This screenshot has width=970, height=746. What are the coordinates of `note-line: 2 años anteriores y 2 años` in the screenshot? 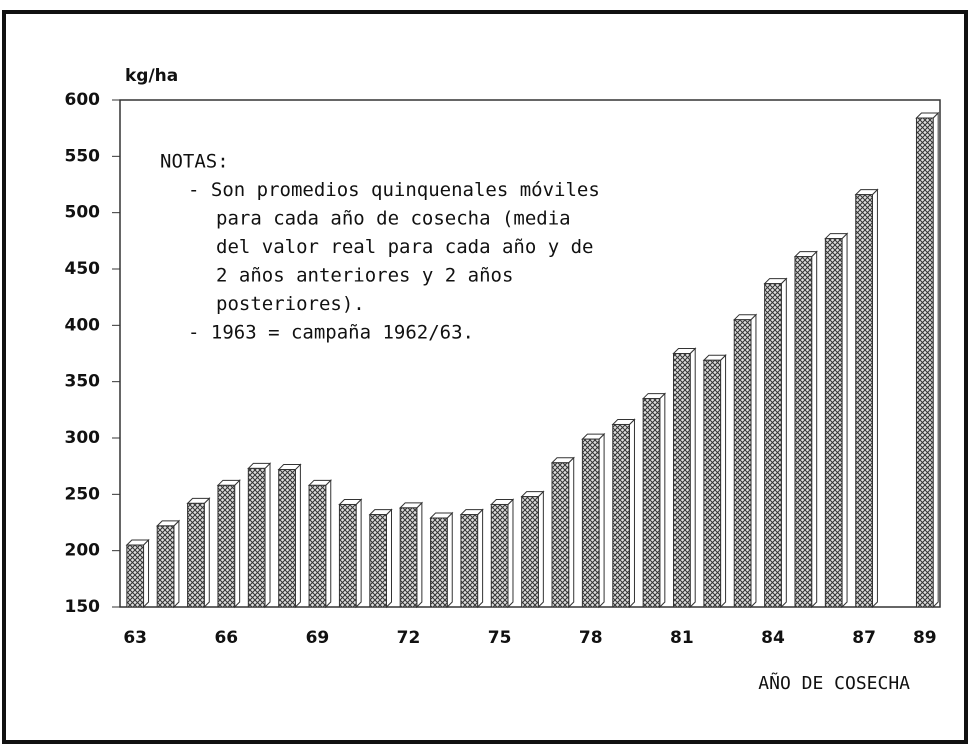 It's located at (364, 276).